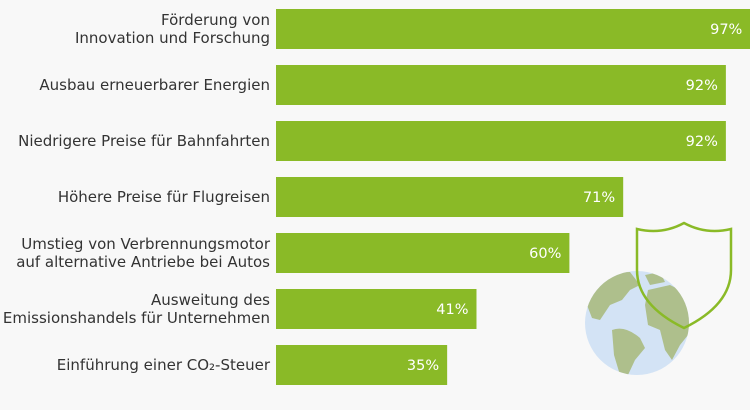 The image size is (750, 410). Describe the element at coordinates (136, 318) in the screenshot. I see `category-label: Emissionshandels für Unternehmen` at that location.